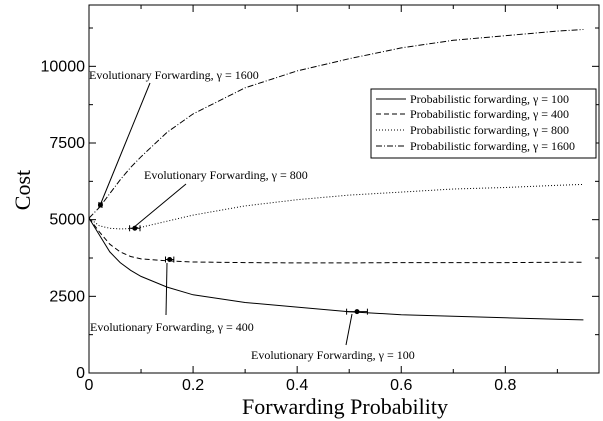  What do you see at coordinates (22, 190) in the screenshot?
I see `y-axis-title: Cost` at bounding box center [22, 190].